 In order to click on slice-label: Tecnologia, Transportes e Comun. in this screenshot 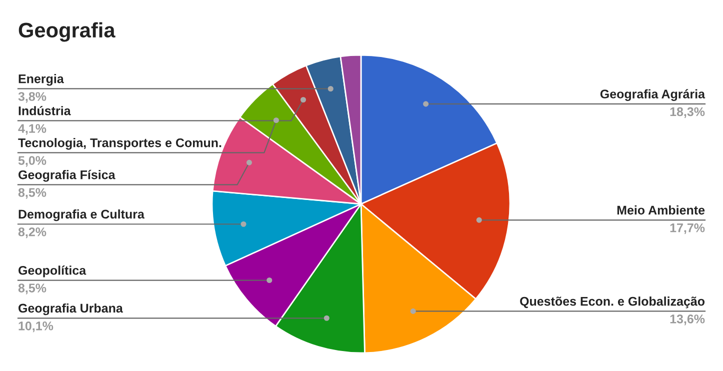, I will do `click(120, 144)`.